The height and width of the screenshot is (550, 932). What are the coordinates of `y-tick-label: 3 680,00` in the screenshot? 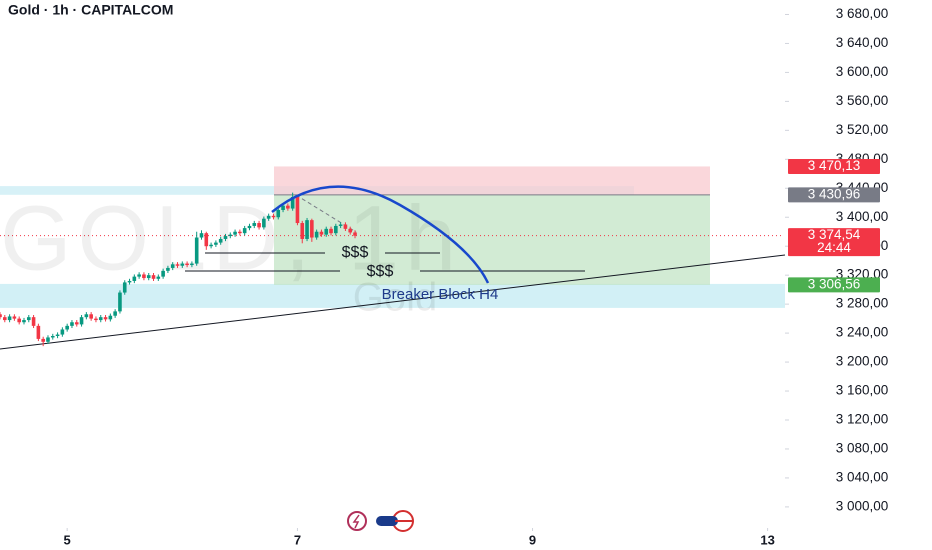 It's located at (862, 13).